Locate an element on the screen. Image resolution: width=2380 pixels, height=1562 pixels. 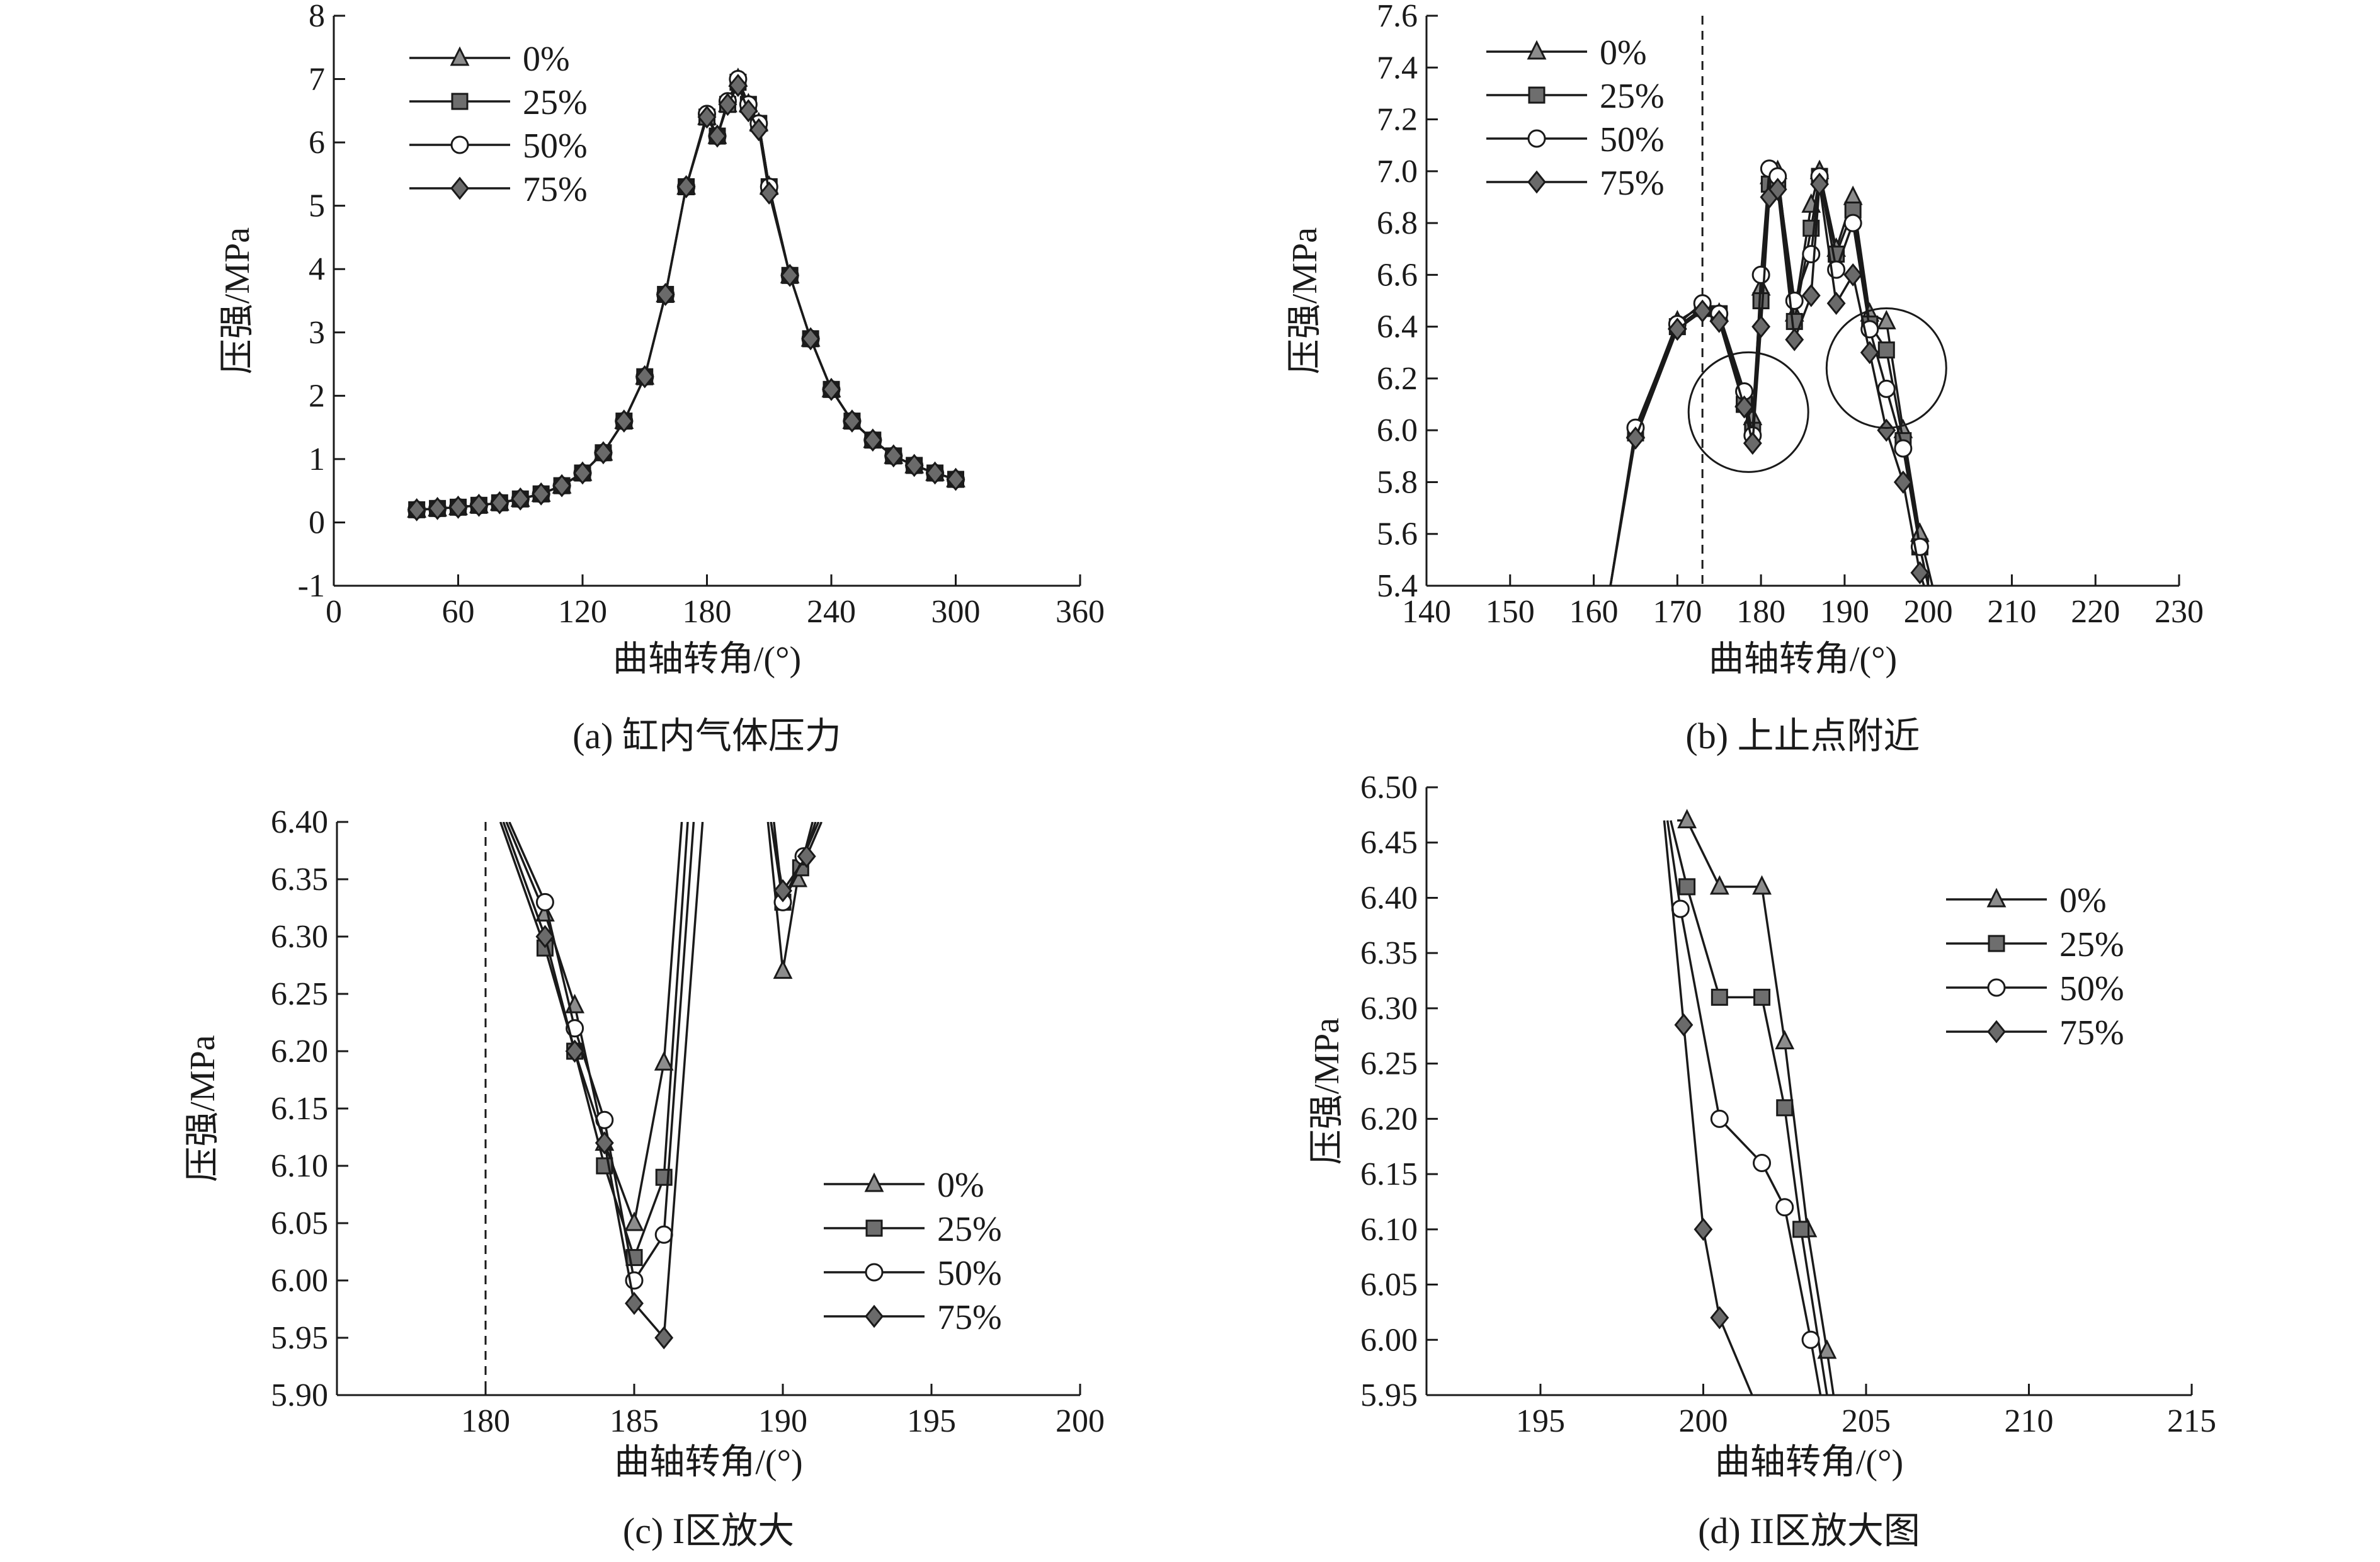
y-tick-label: 6.4 is located at coordinates (1397, 327).